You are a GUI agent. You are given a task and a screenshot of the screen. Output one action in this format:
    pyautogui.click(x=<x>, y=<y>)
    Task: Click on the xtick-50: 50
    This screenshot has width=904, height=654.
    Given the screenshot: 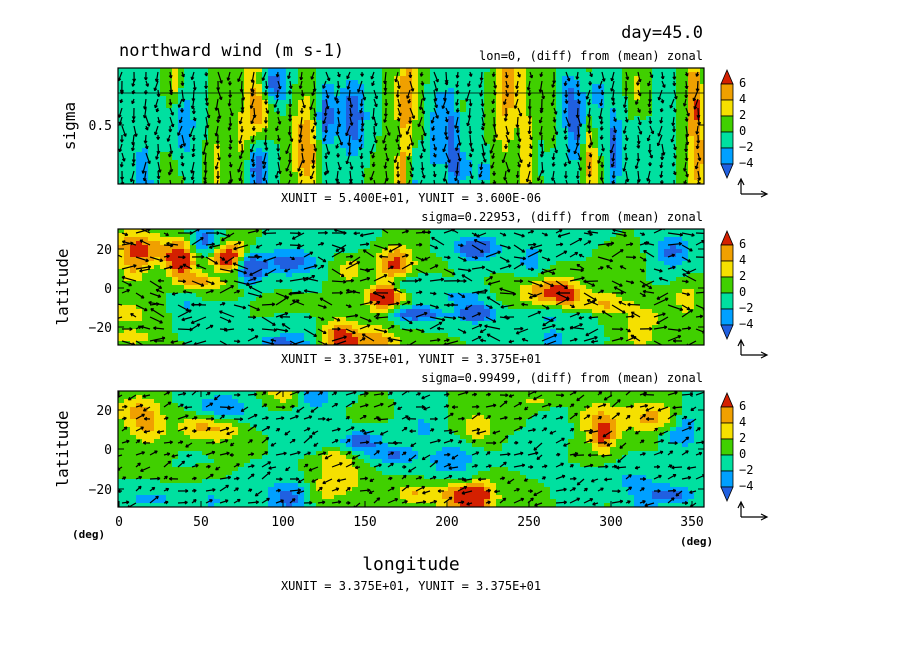 What is the action you would take?
    pyautogui.click(x=201, y=522)
    